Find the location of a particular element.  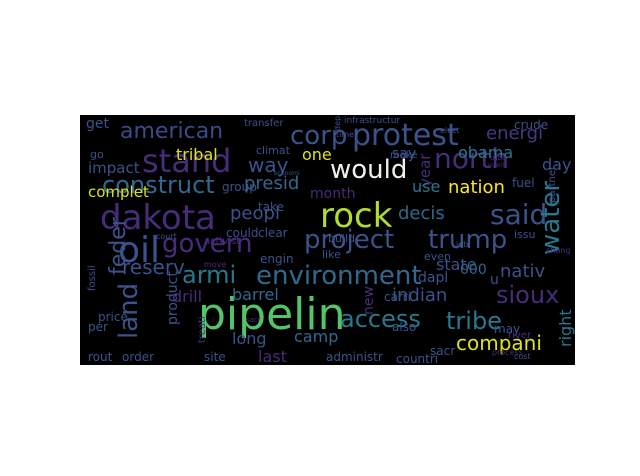

word-cloud-word: nation is located at coordinates (476, 187).